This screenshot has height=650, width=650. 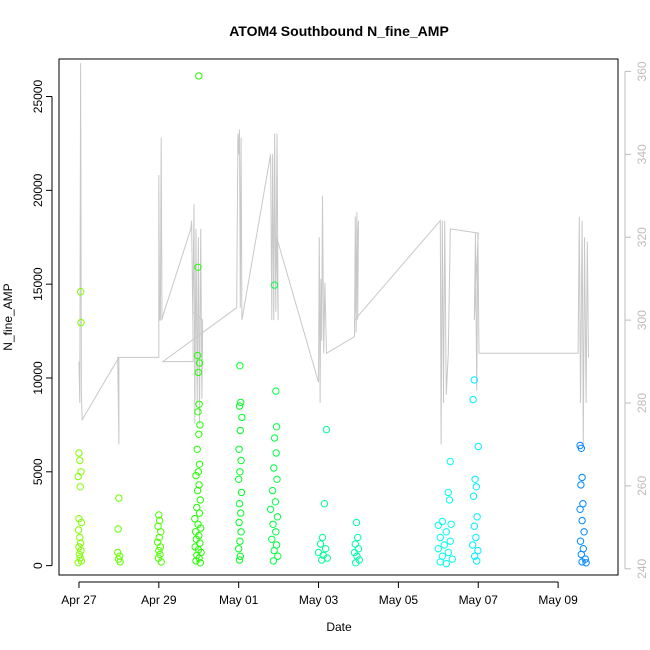 What do you see at coordinates (239, 600) in the screenshot?
I see `x-tick-label: May 01` at bounding box center [239, 600].